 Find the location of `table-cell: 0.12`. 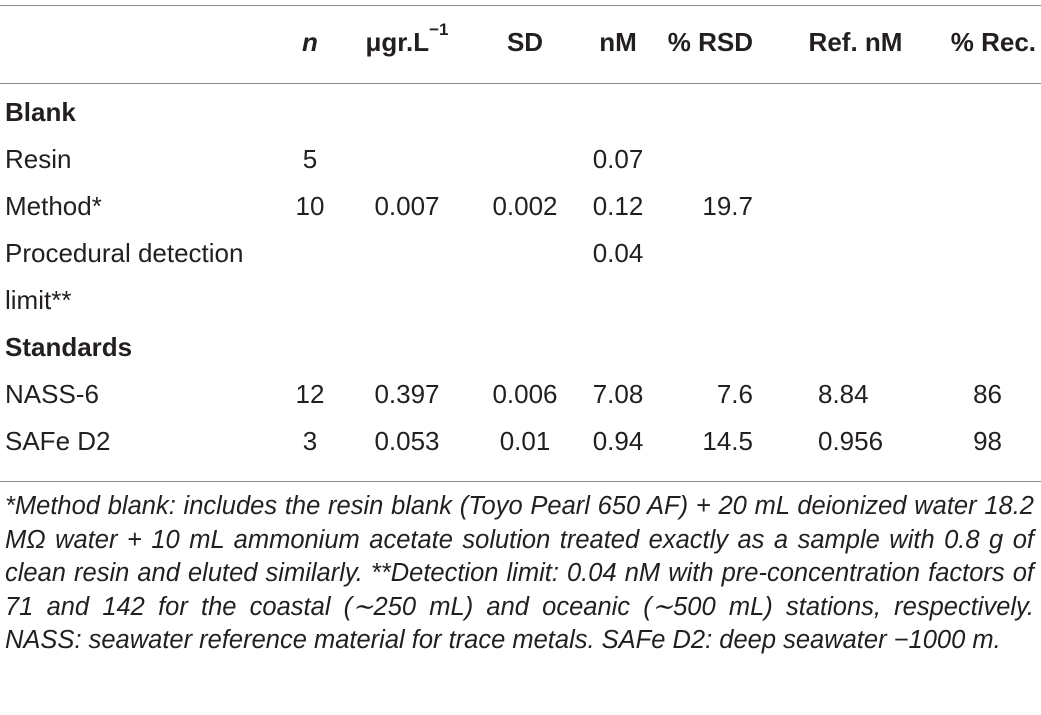

table-cell: 0.12 is located at coordinates (618, 206).